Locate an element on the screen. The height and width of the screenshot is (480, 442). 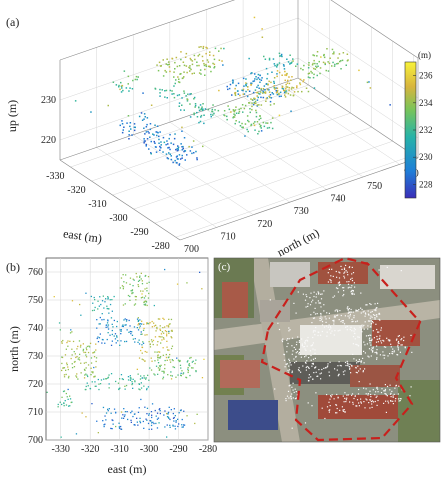
panel-a-xtick: -310 is located at coordinates (97, 204).